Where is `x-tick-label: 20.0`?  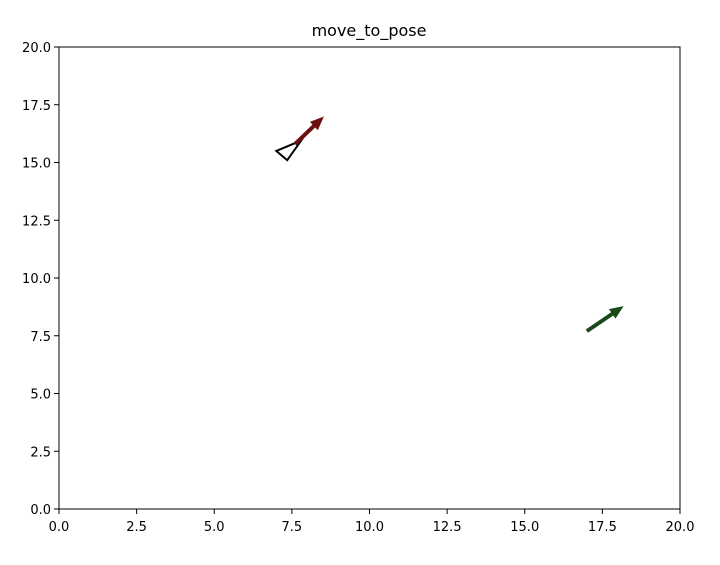
x-tick-label: 20.0 is located at coordinates (680, 527).